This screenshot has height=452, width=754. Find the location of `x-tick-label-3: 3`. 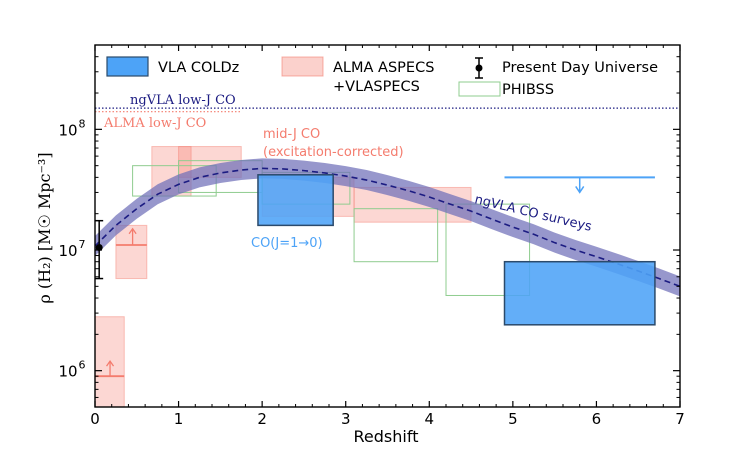

x-tick-label-3: 3 is located at coordinates (346, 419).